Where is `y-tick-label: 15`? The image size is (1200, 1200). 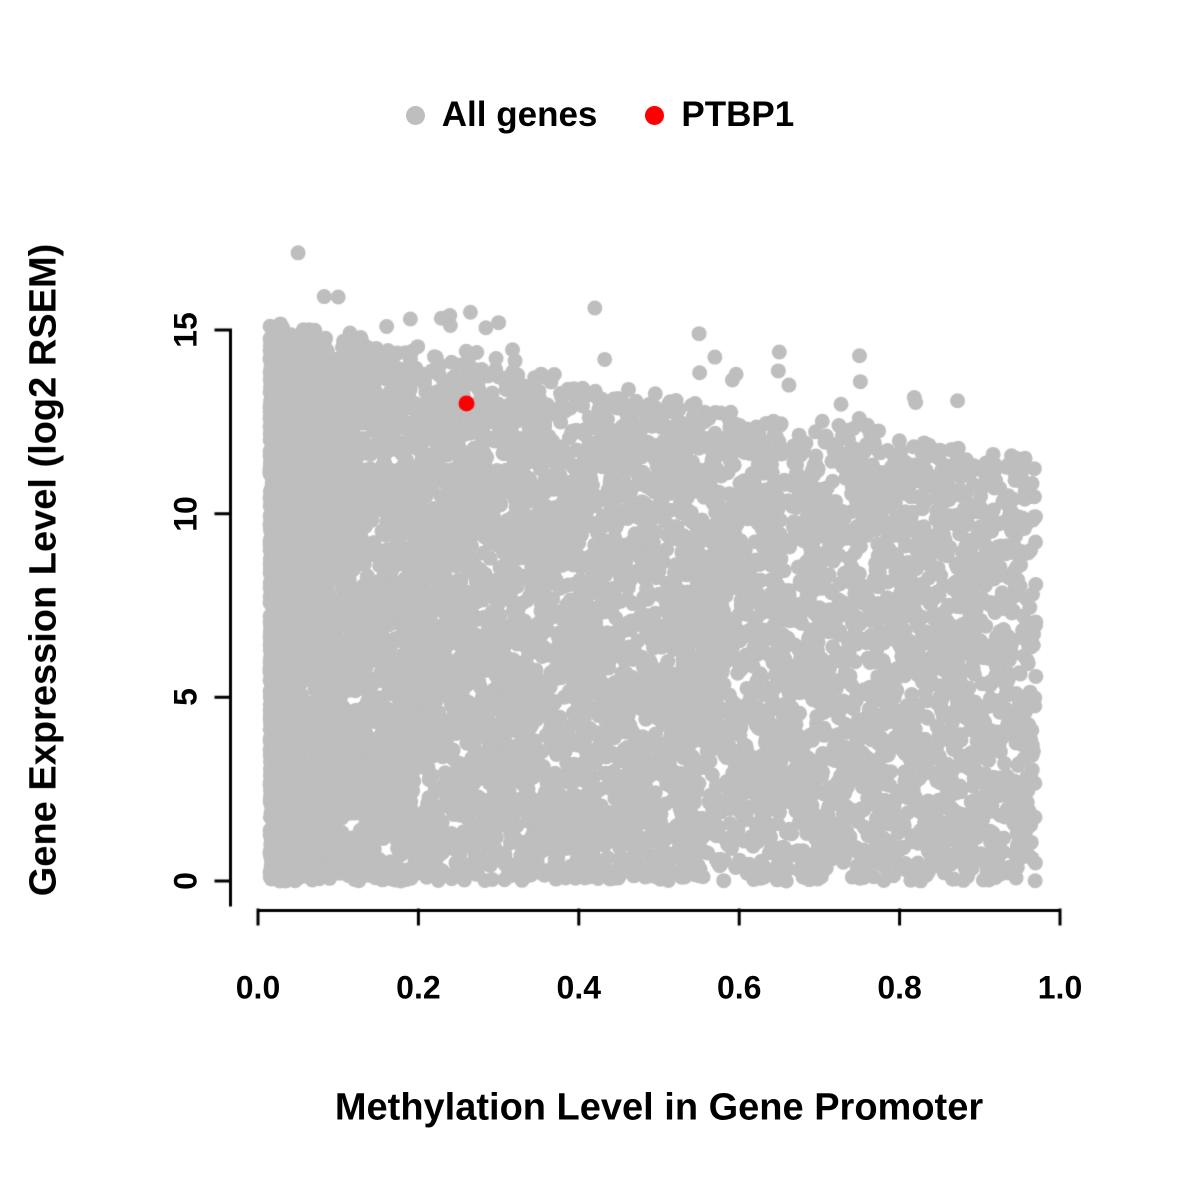 y-tick-label: 15 is located at coordinates (185, 330).